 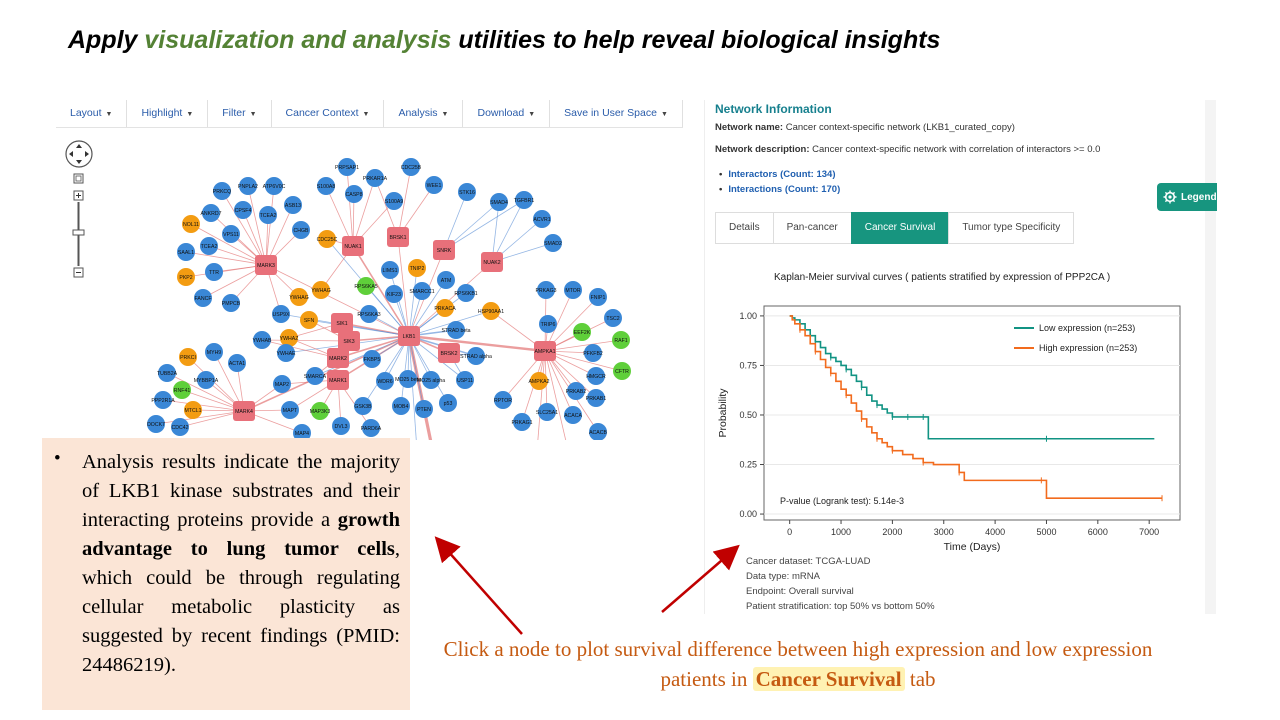 What do you see at coordinates (315, 376) in the screenshot?
I see `network-node-smarca: SMARCA` at bounding box center [315, 376].